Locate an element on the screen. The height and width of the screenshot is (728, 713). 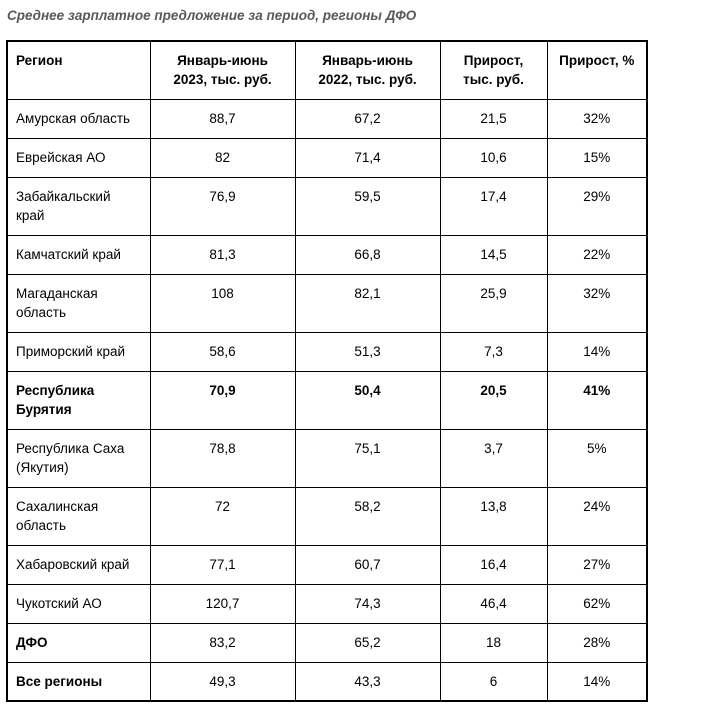
value-cell-2022: 71,4 is located at coordinates (367, 157).